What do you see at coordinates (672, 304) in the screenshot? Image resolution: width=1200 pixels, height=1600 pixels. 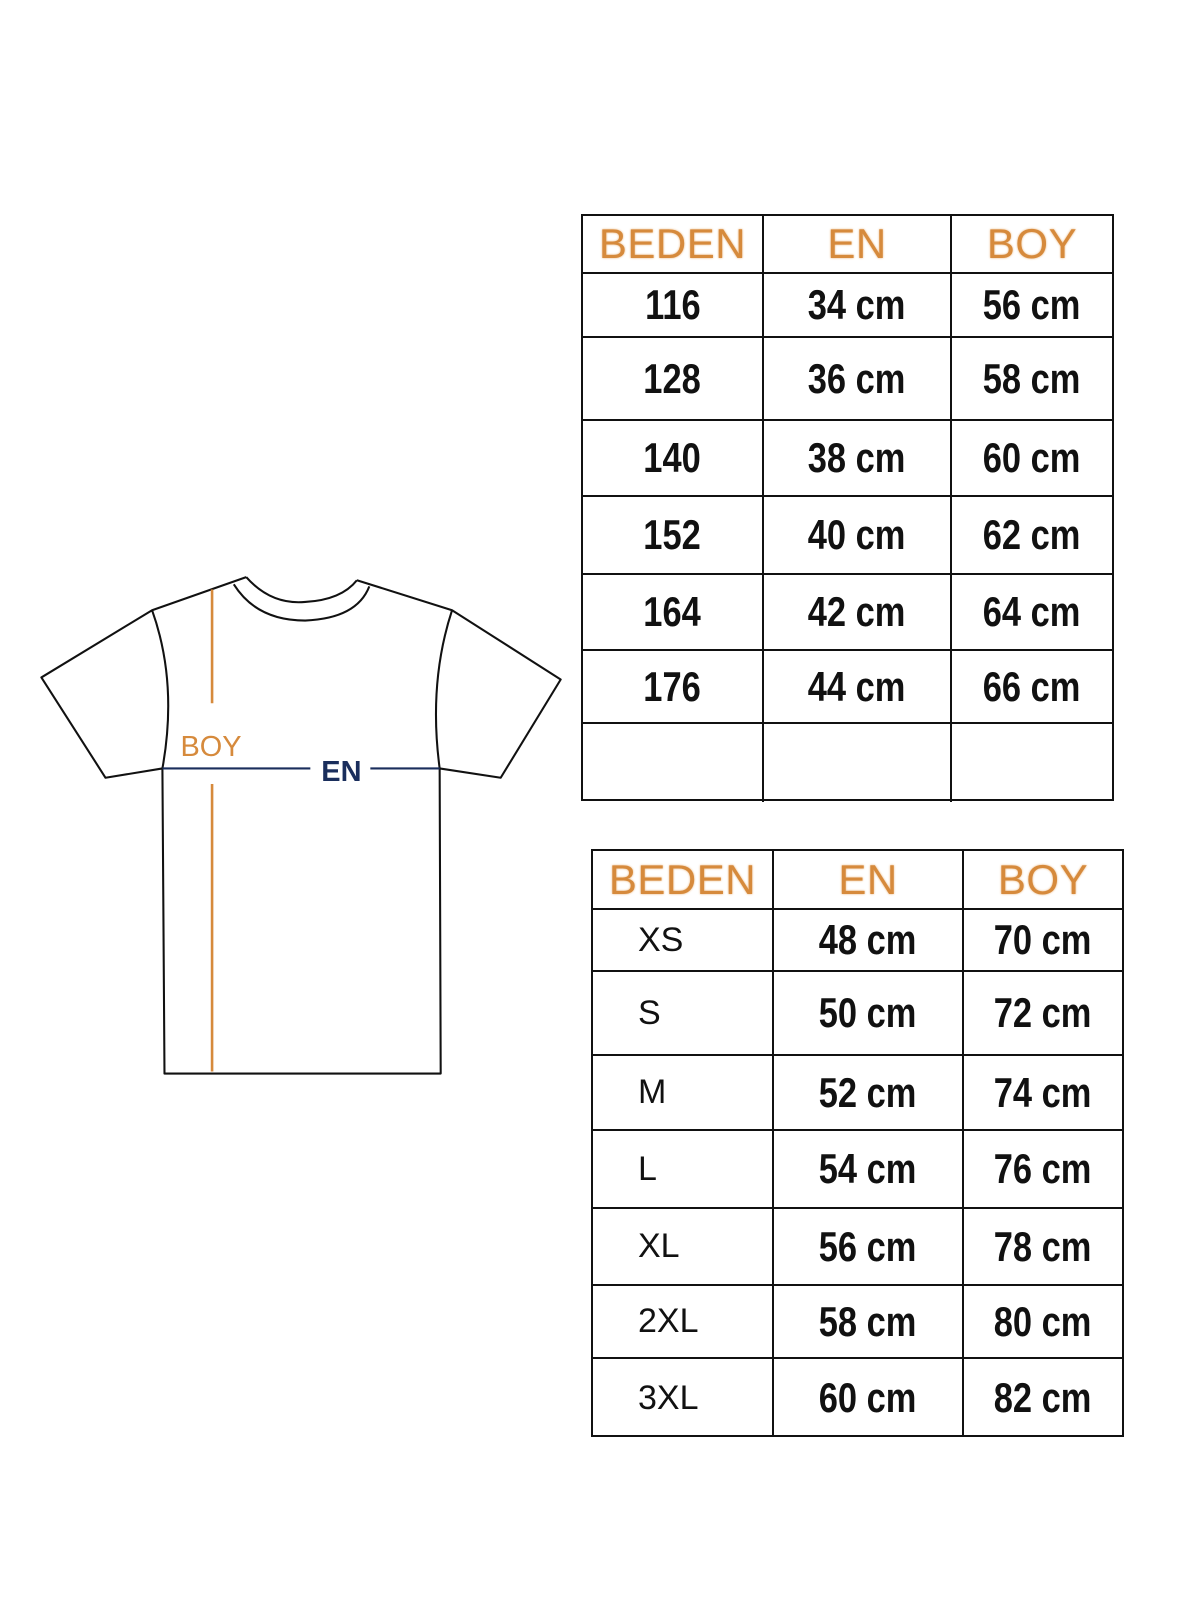 I see `cell-value: 116` at bounding box center [672, 304].